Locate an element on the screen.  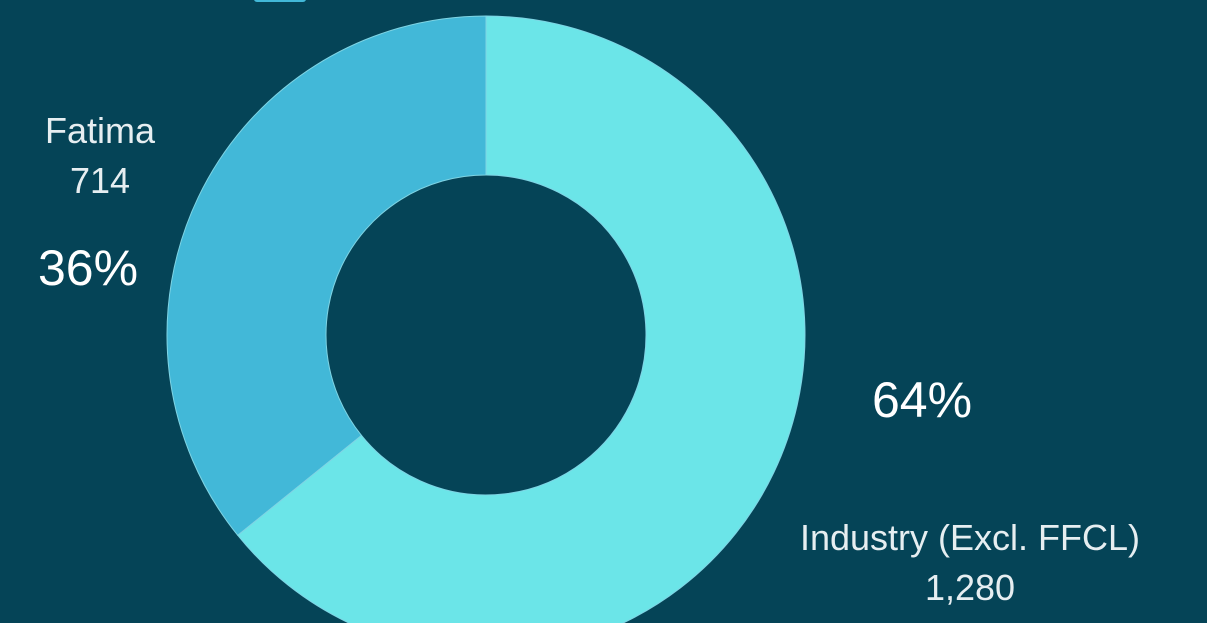
slice-percent-industry: 64% is located at coordinates (922, 400).